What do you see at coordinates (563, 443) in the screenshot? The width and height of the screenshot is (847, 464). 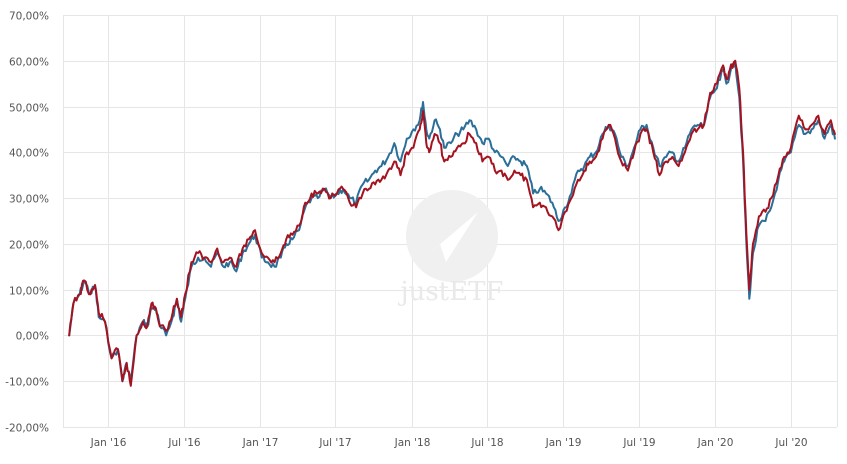 I see `x-tick-label: Jan '19` at bounding box center [563, 443].